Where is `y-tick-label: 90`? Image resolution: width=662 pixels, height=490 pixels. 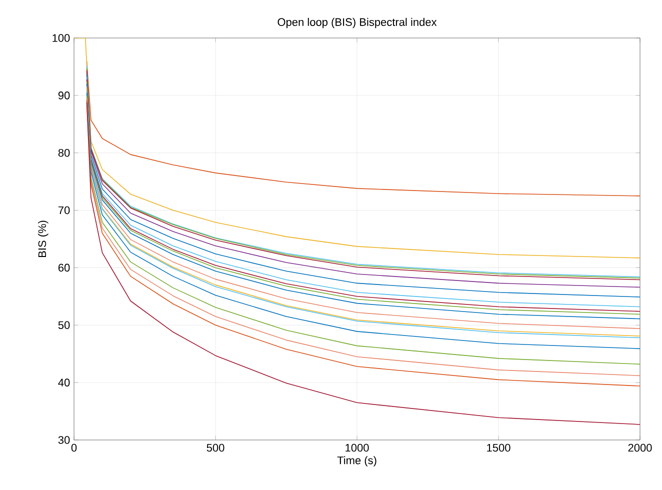 y-tick-label: 90 is located at coordinates (64, 96).